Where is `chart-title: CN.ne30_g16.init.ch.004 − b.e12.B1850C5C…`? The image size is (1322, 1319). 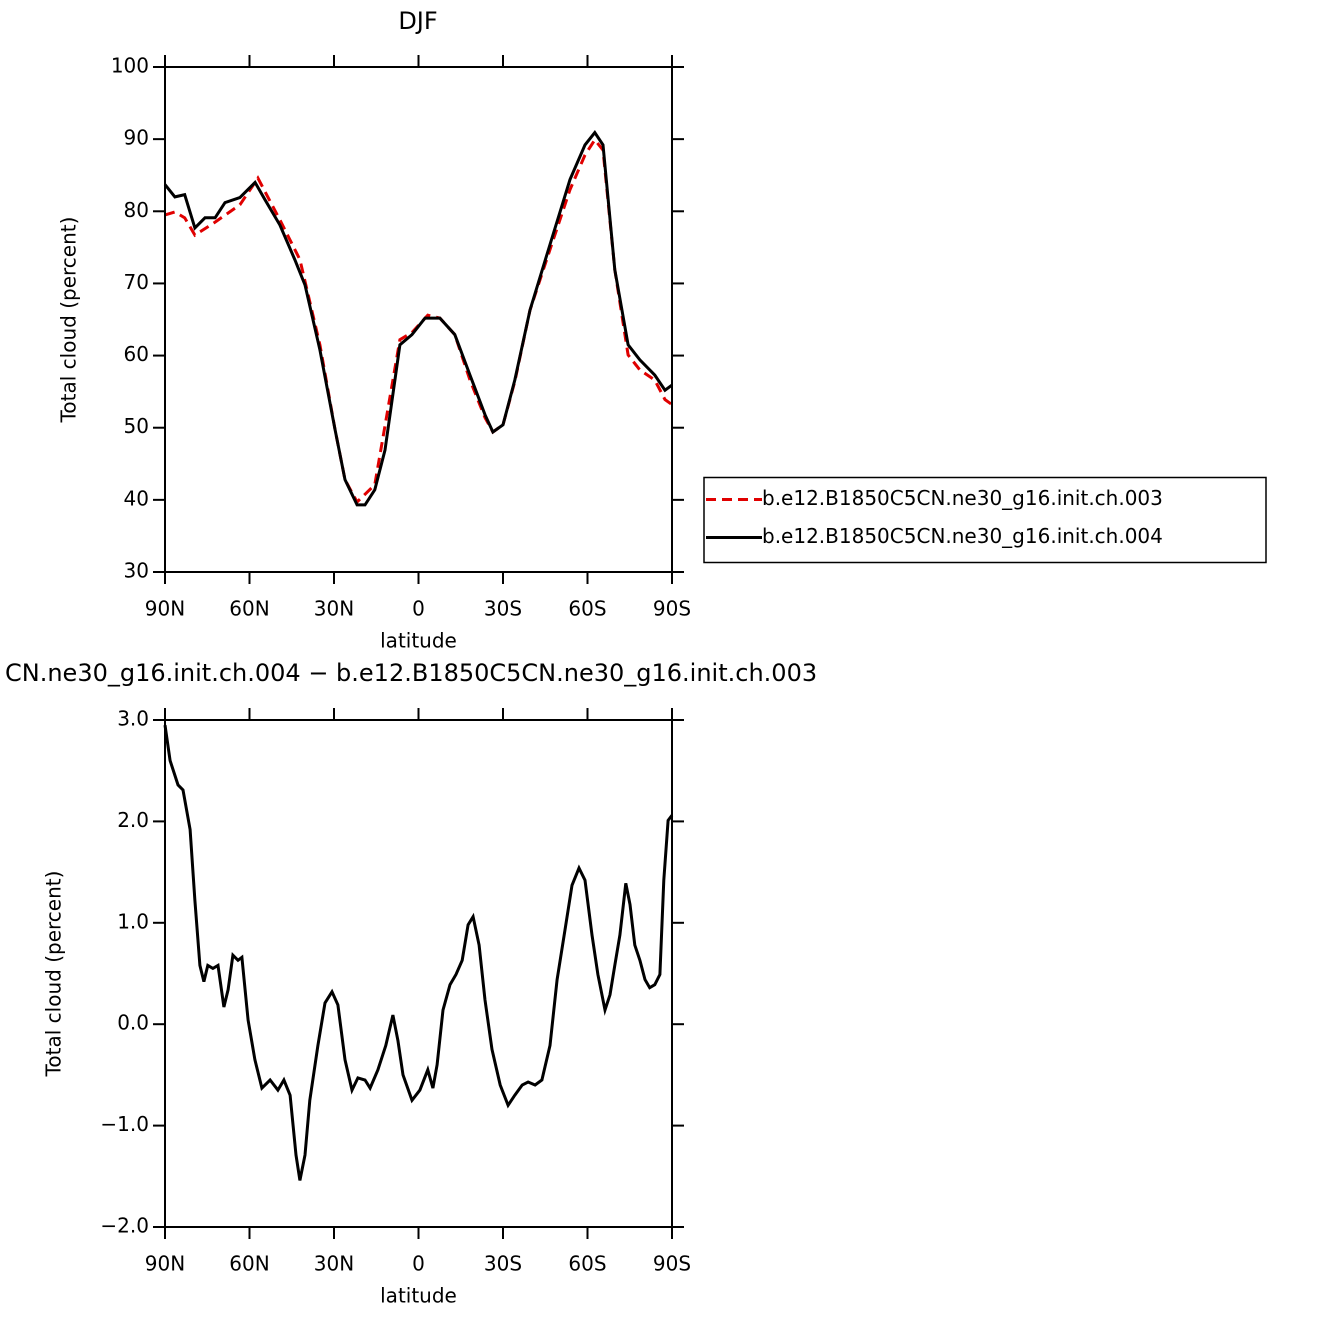 chart-title: CN.ne30_g16.init.ch.004 − b.e12.B1850C5C… is located at coordinates (411, 673).